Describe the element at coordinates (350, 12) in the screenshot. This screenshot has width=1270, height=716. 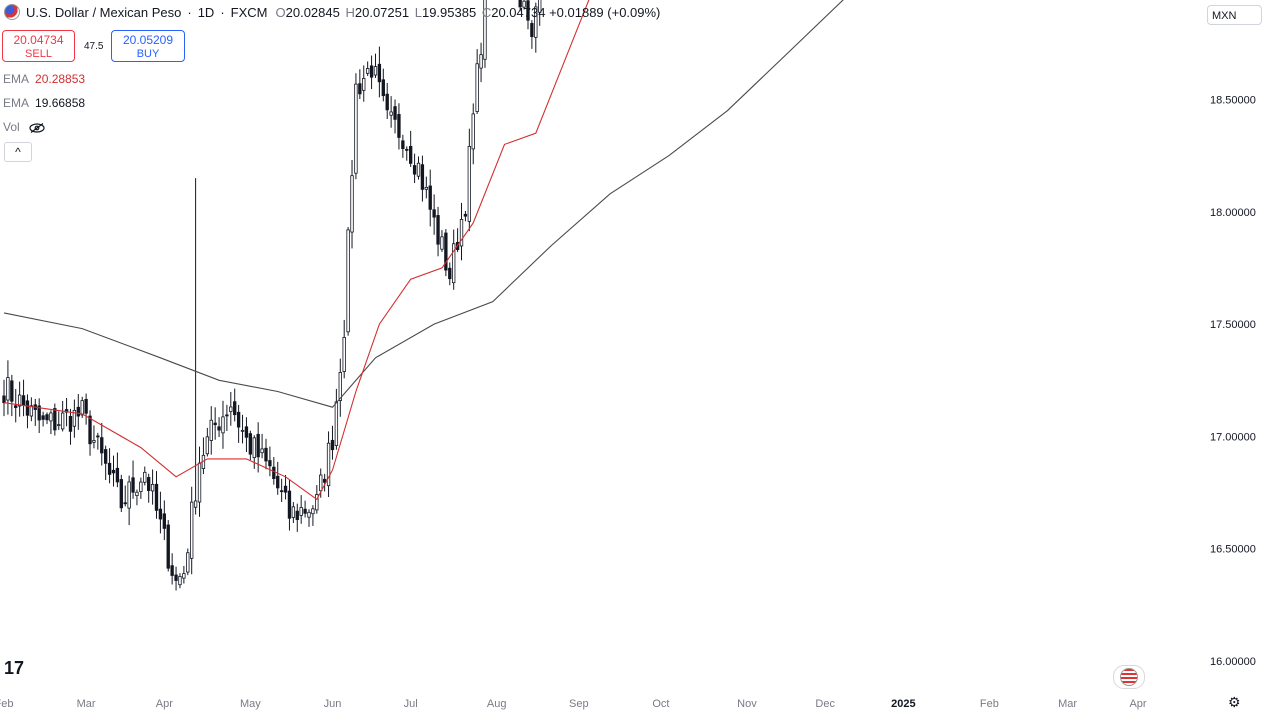
I see `high-label: H` at that location.